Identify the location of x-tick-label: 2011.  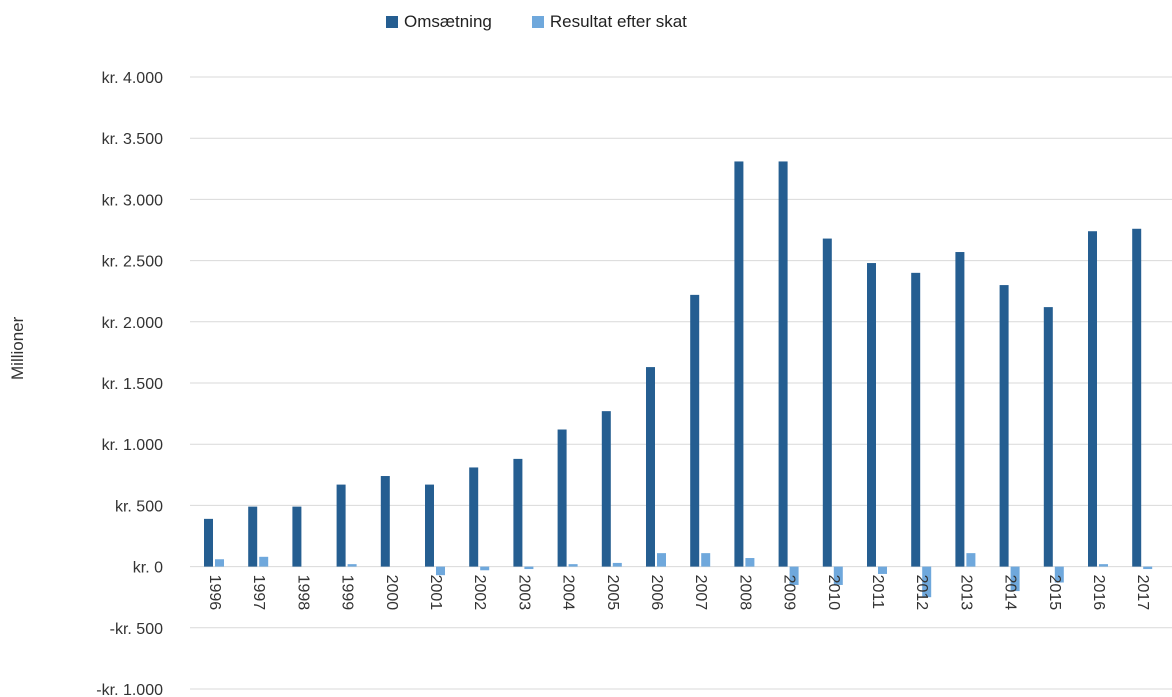
(877, 592).